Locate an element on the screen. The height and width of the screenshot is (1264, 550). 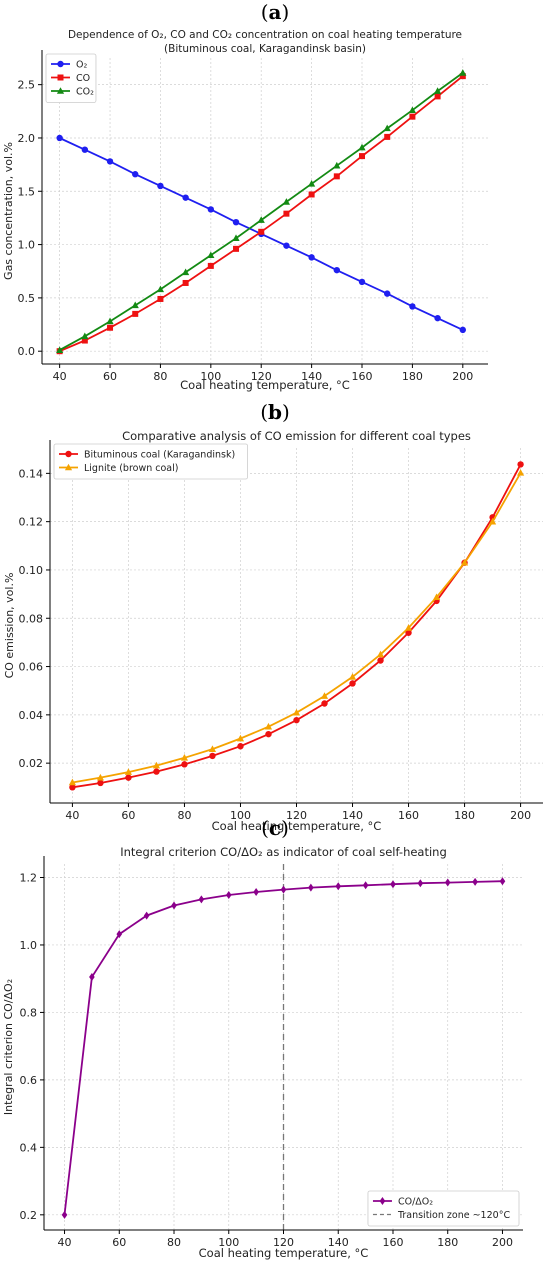
legend-item: Lignite (brown coal) is located at coordinates (118, 468).